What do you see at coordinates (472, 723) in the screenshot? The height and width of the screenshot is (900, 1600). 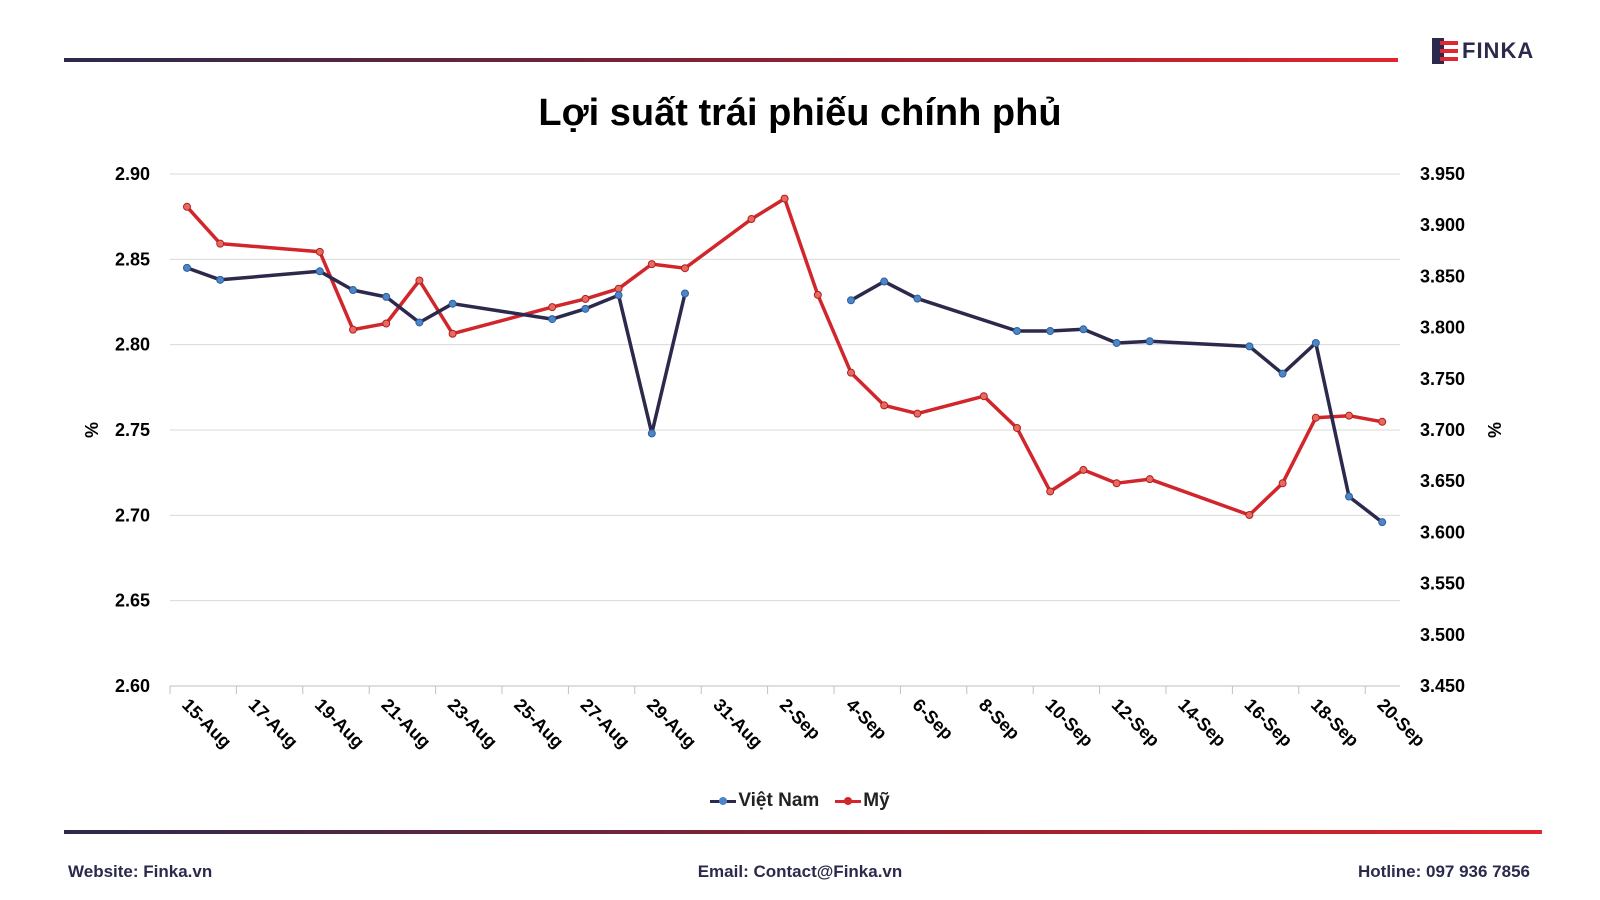 I see `x-tick-label: 23-Aug` at bounding box center [472, 723].